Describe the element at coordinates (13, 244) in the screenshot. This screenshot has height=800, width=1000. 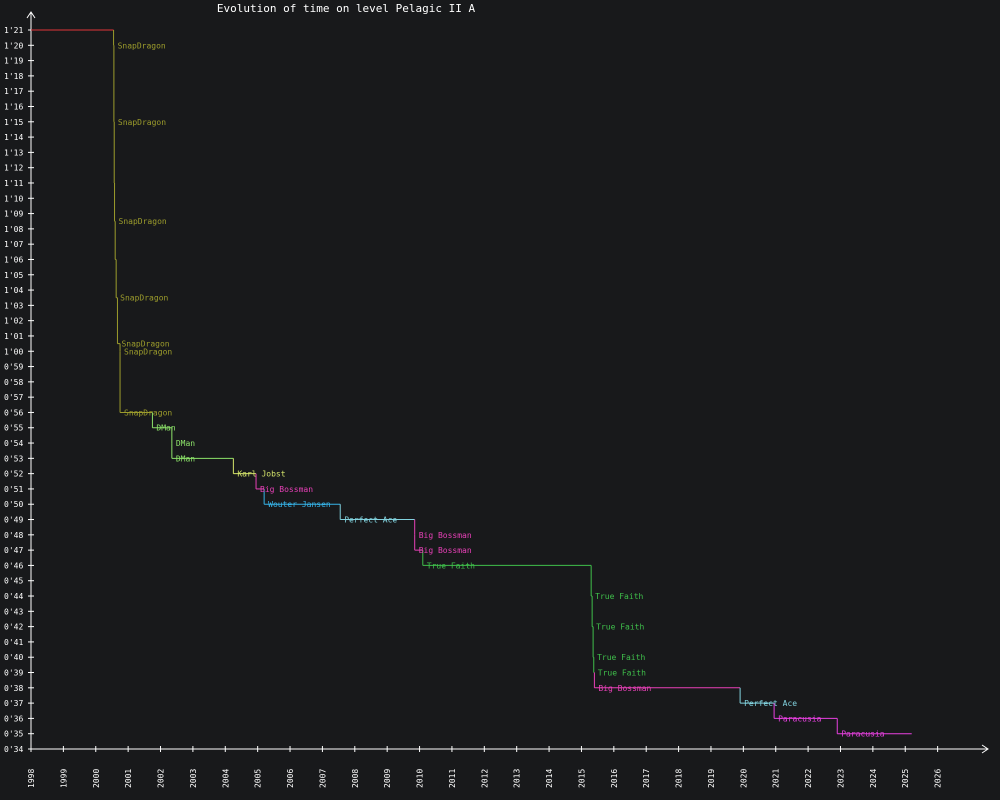
I see `y-tick-label: 1'07` at that location.